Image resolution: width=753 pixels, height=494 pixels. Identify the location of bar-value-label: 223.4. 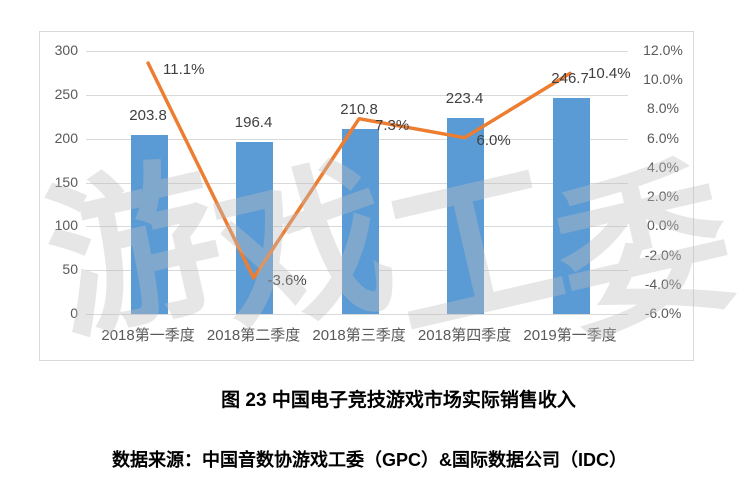
(464, 99).